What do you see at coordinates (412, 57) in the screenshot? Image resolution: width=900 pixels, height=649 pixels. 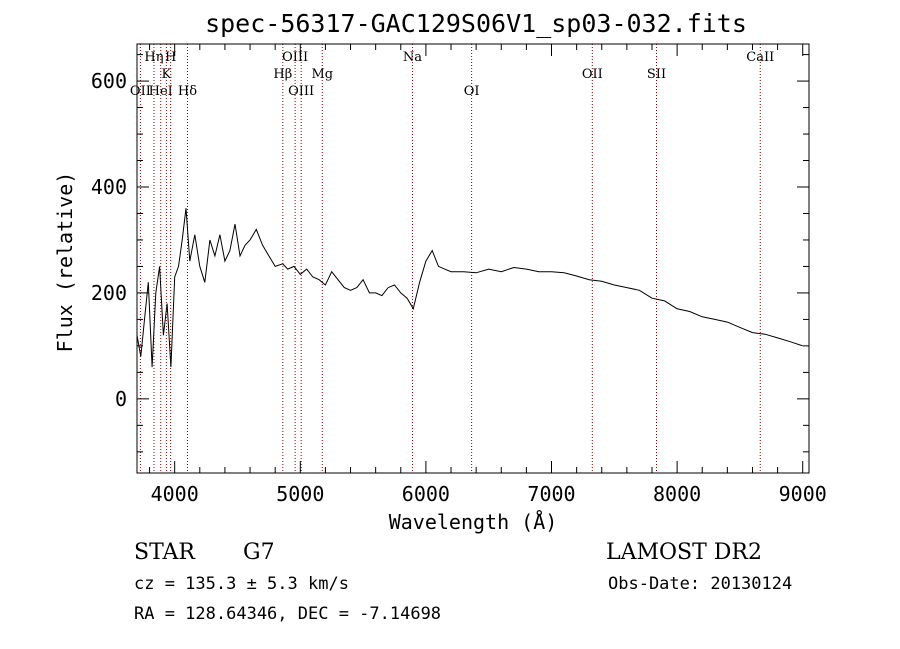 I see `line-label: Na` at bounding box center [412, 57].